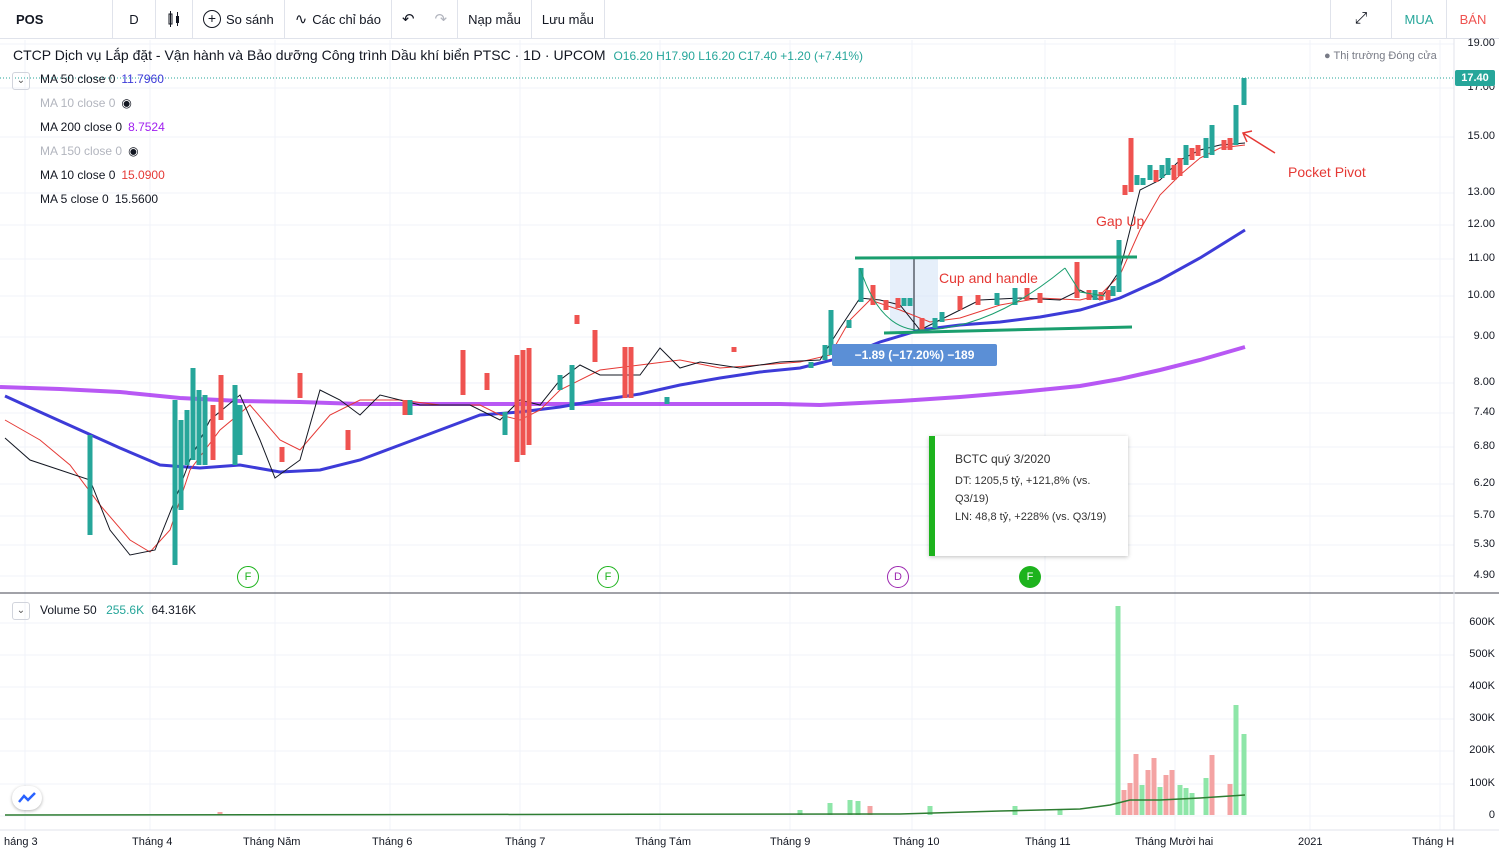 This screenshot has width=1499, height=861. What do you see at coordinates (663, 842) in the screenshot?
I see `time-tick-label: Tháng Tám` at bounding box center [663, 842].